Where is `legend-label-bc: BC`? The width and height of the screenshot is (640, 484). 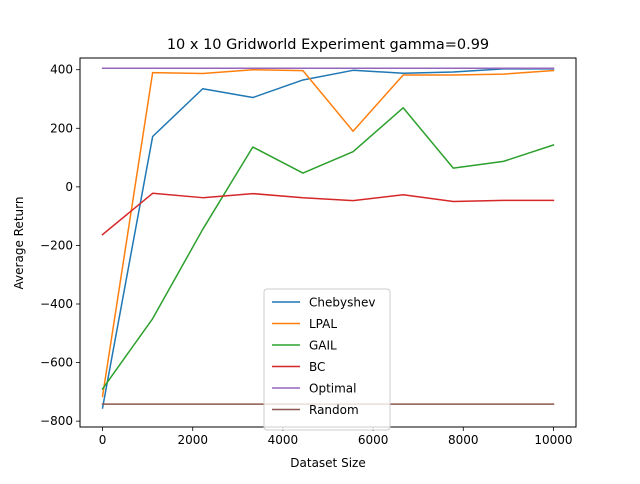 legend-label-bc: BC is located at coordinates (317, 367).